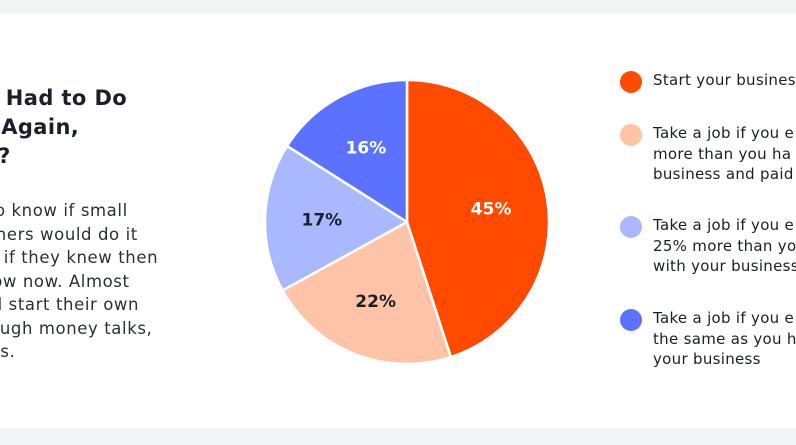  I want to click on legend-label-line: Start your business, so click(724, 80).